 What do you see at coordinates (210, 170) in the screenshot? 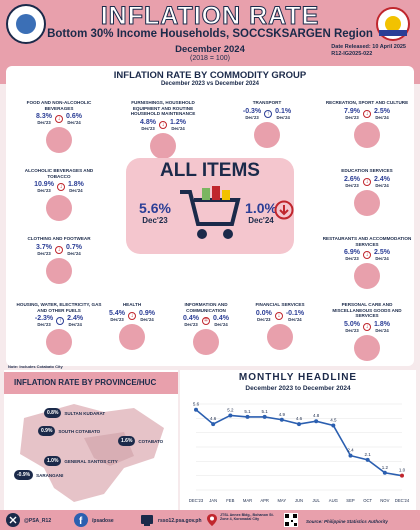
I see `all-items-title: ALL ITEMS` at bounding box center [210, 170].